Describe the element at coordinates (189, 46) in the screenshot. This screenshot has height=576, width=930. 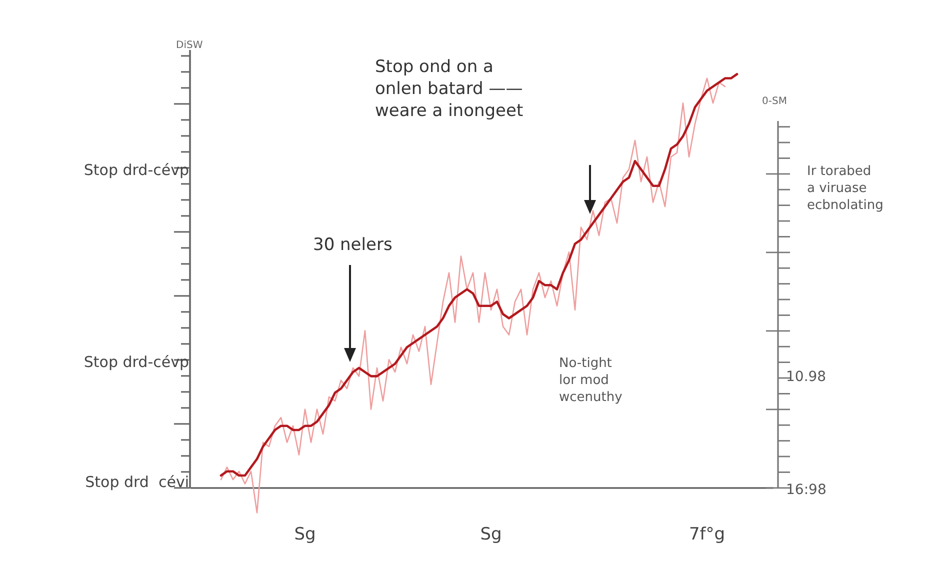
I see `y-axis-title: DiSW` at that location.